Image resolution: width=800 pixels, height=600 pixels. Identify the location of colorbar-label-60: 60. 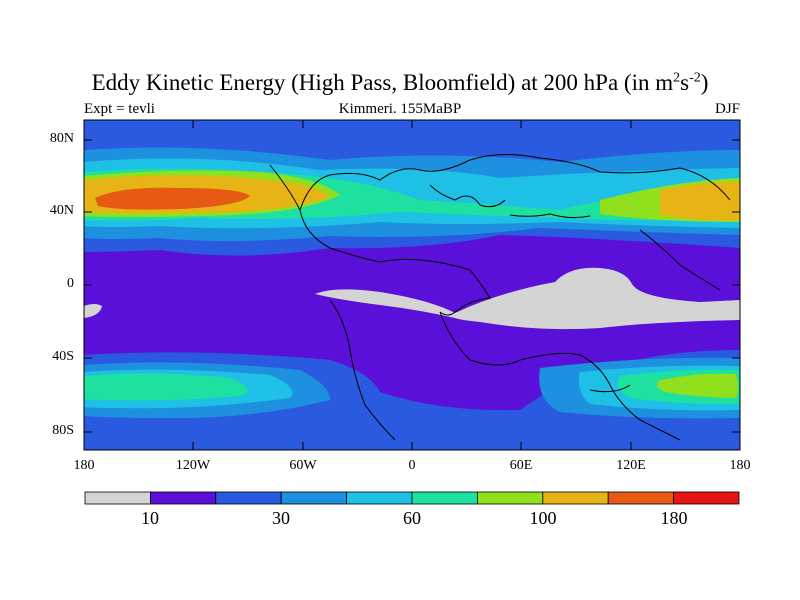
(412, 518).